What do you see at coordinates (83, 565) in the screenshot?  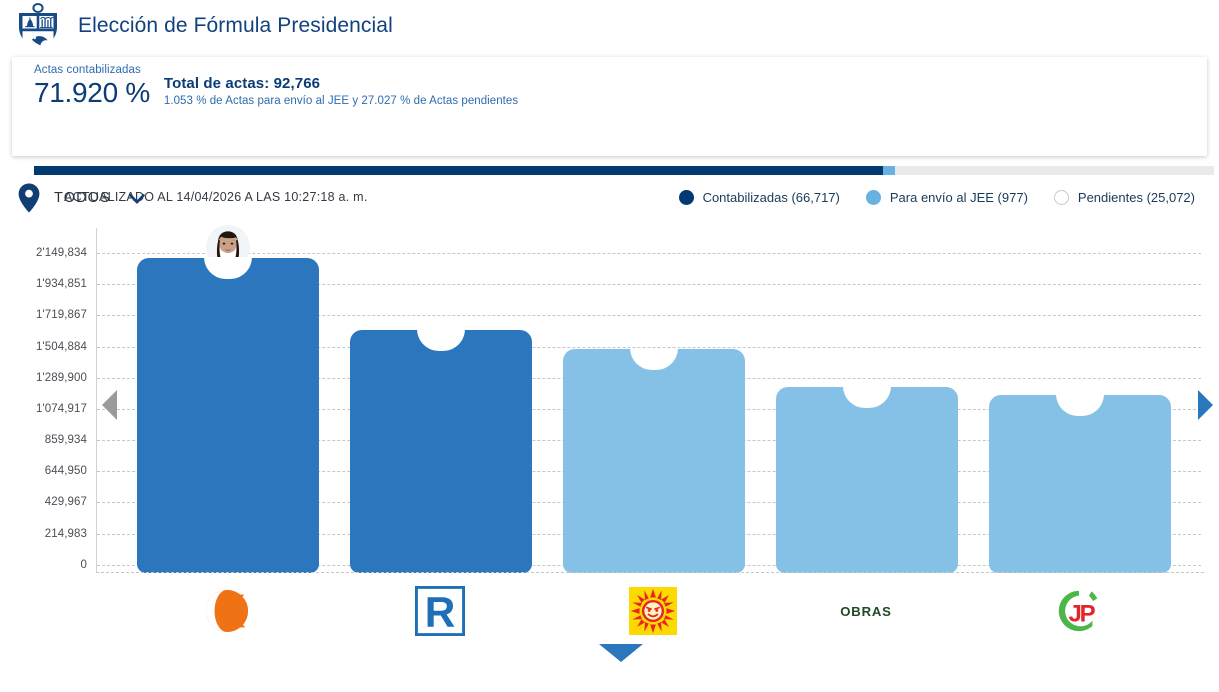 I see `y-tick: 0` at bounding box center [83, 565].